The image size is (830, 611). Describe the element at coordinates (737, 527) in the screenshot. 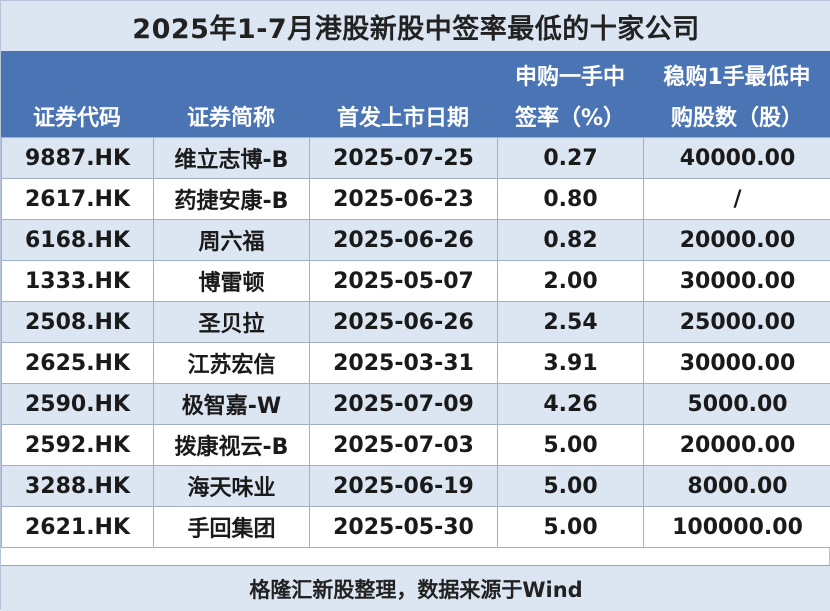

I see `cell-shares: 100000.00` at that location.